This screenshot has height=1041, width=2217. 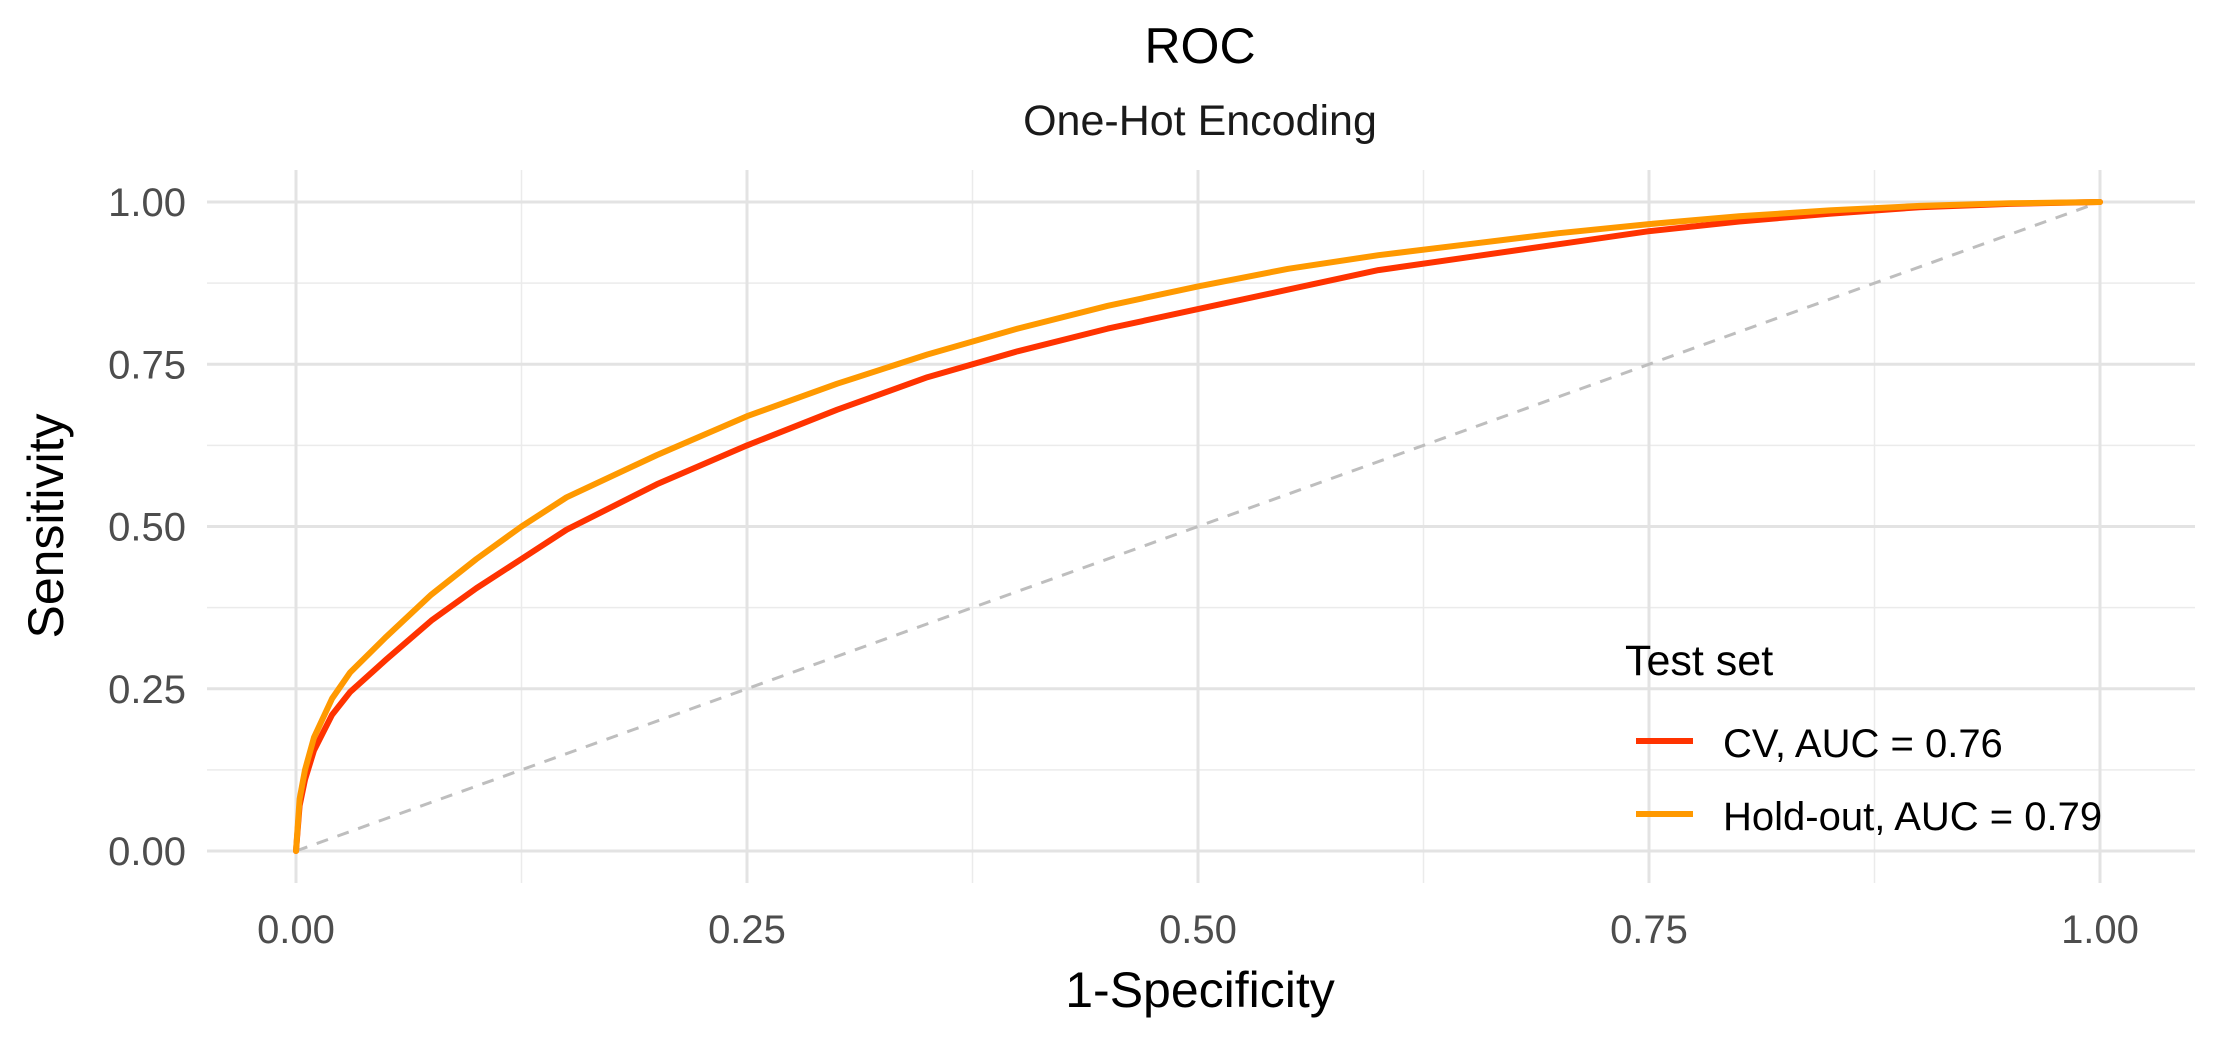 What do you see at coordinates (1649, 930) in the screenshot?
I see `x-tick-label: 0.75` at bounding box center [1649, 930].